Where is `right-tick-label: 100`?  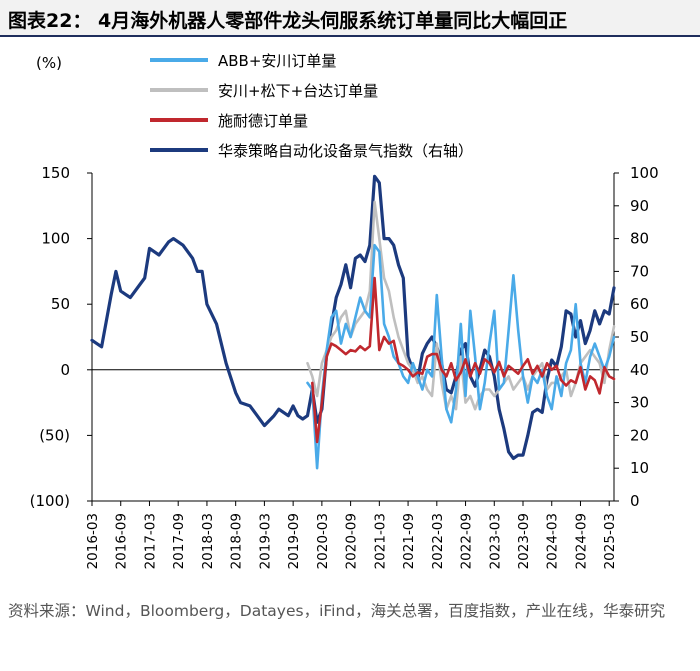
right-tick-label: 100 is located at coordinates (644, 173).